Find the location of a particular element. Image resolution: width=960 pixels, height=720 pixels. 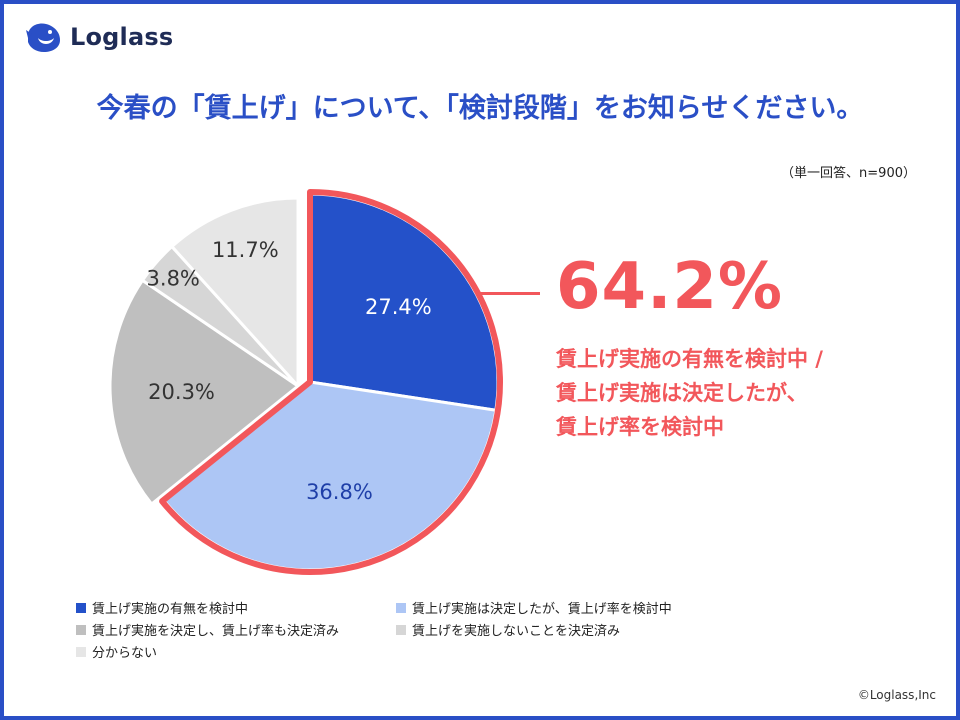

legend-item: 分からない is located at coordinates (116, 651).